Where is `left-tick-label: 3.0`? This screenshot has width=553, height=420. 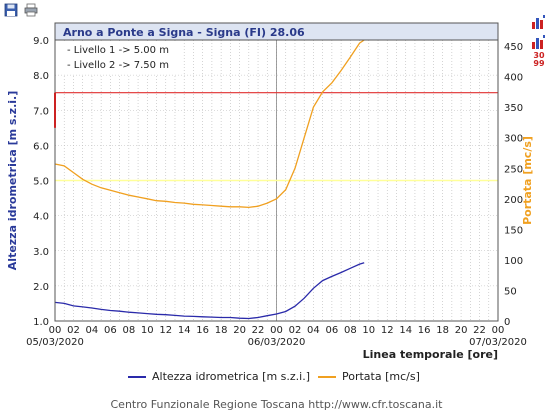 left-tick-label: 3.0 is located at coordinates (41, 252).